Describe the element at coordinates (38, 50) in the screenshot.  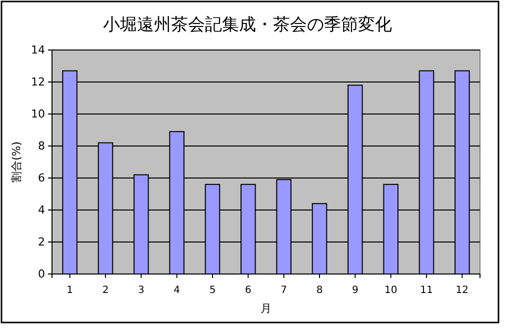
I see `y-tick-label: 14` at that location.